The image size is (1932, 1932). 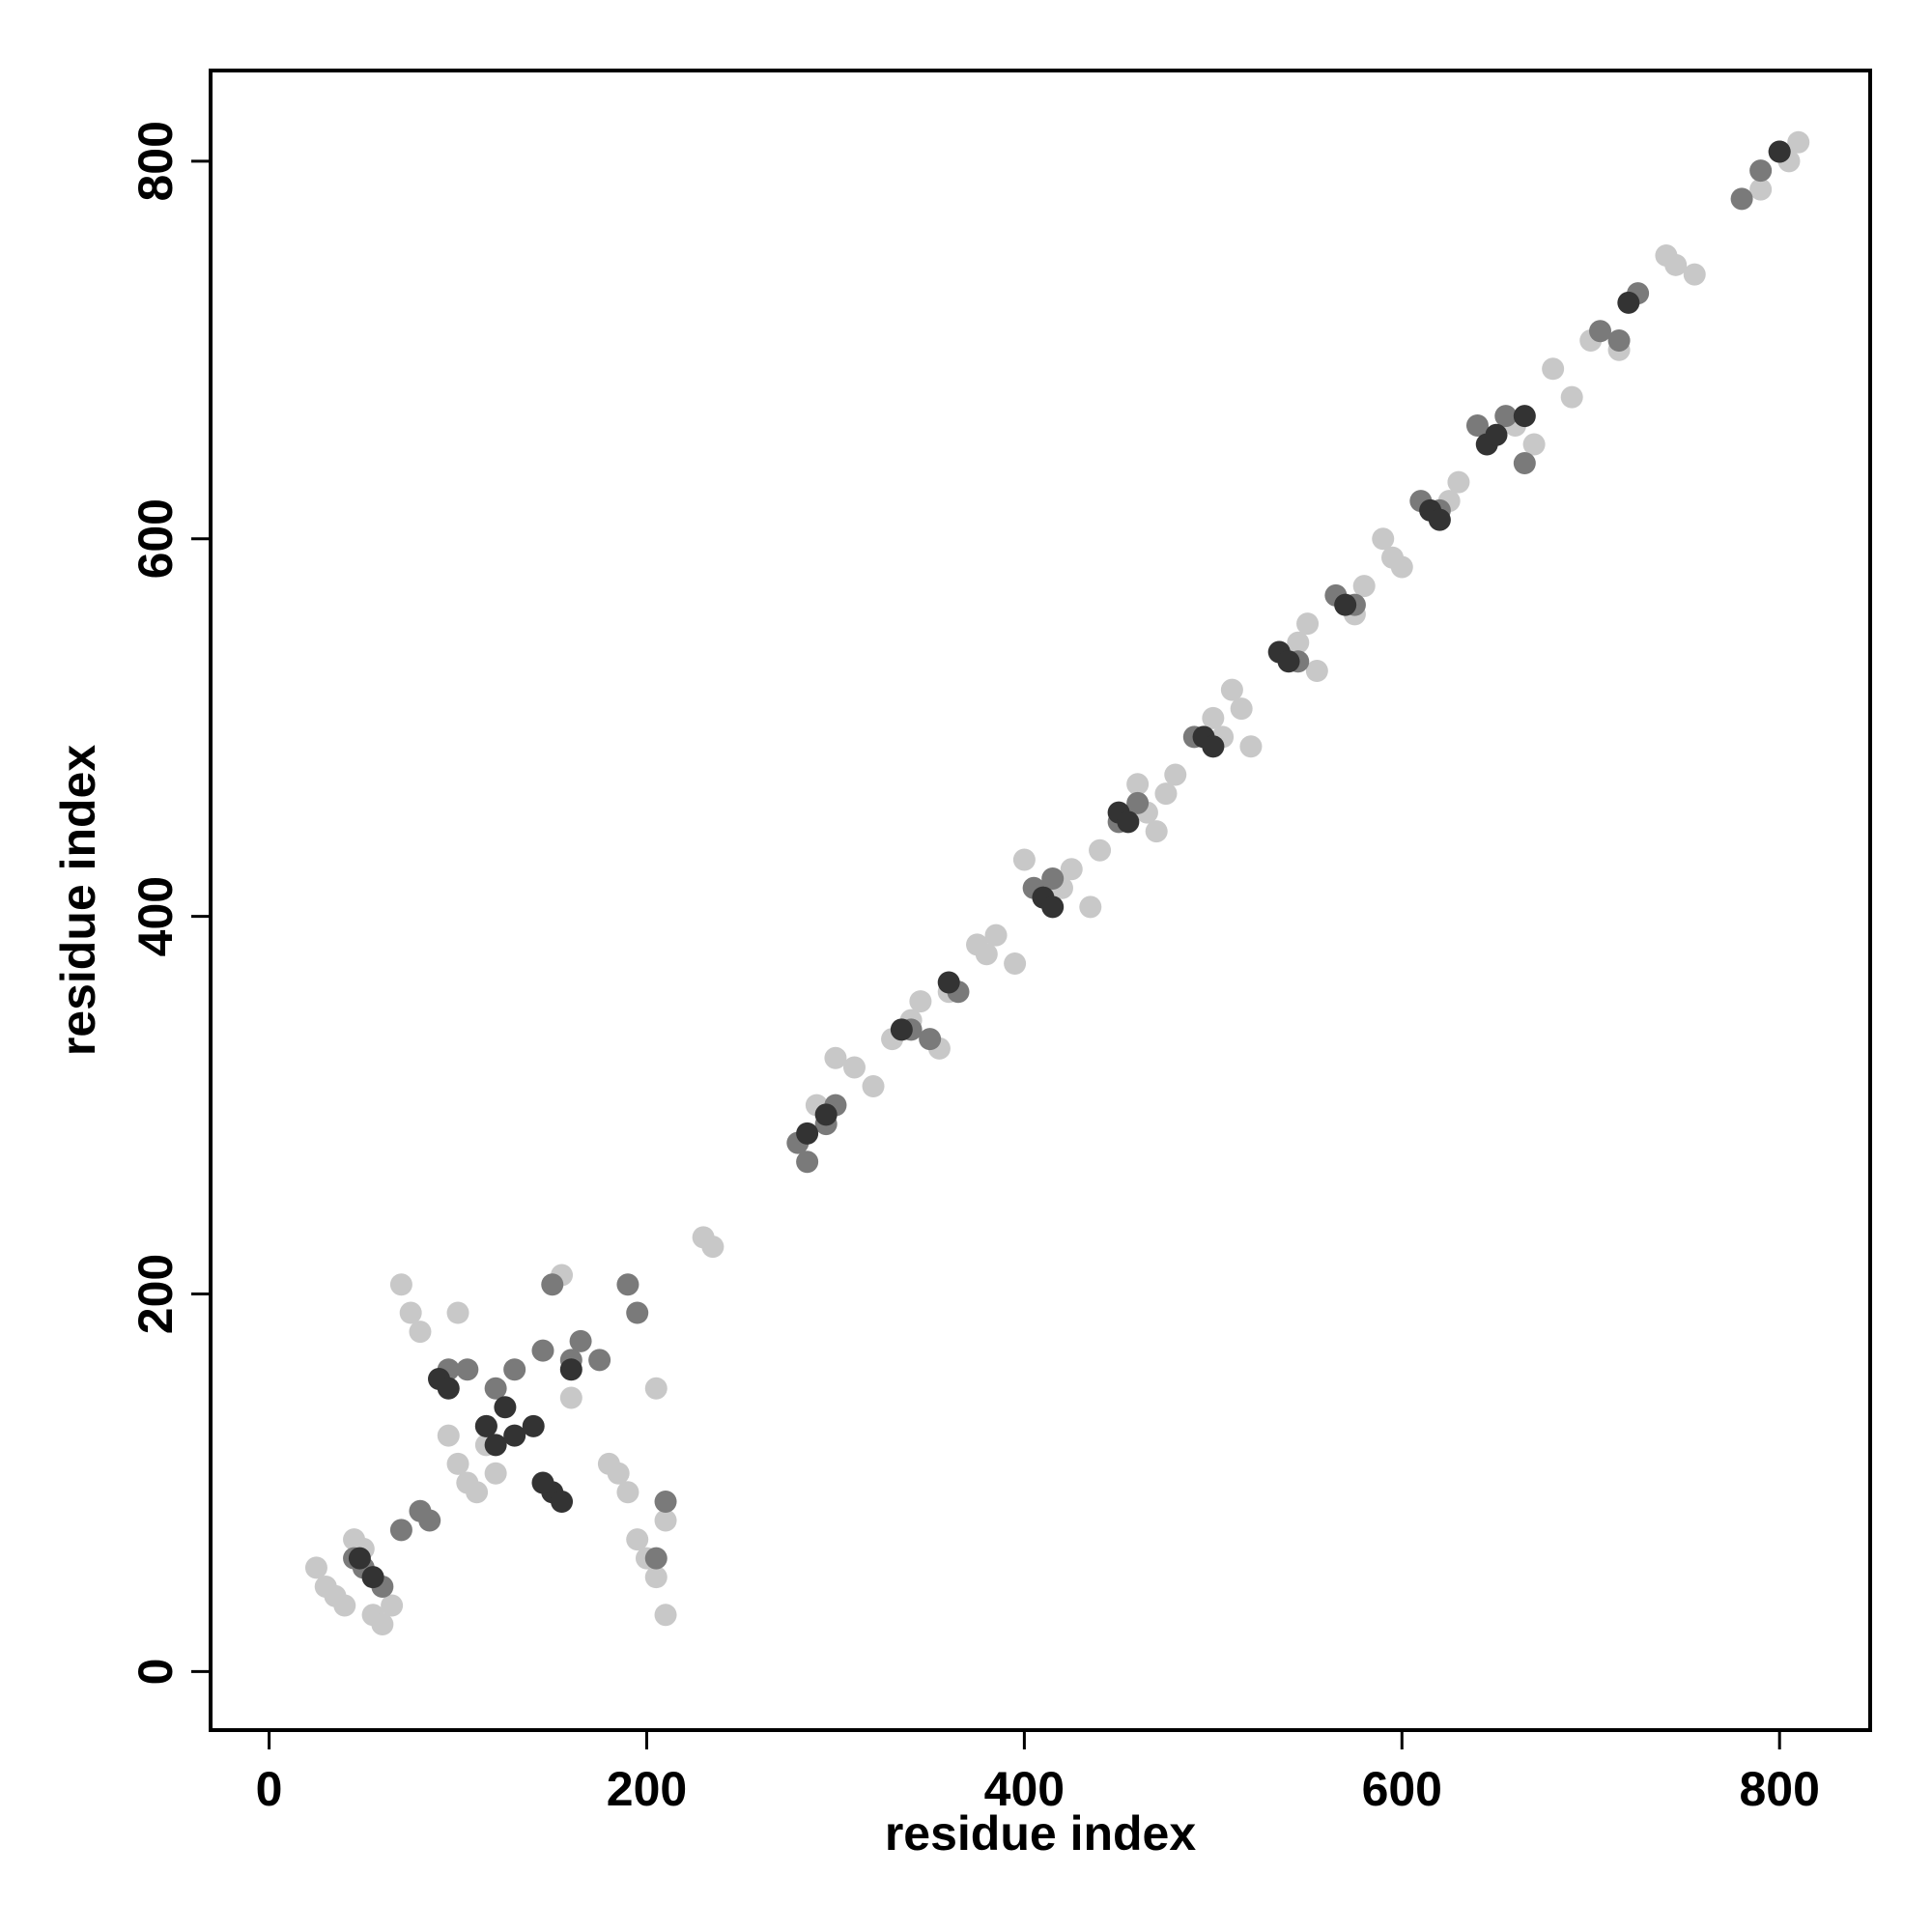 I want to click on y-tick-label: 400, so click(x=155, y=916).